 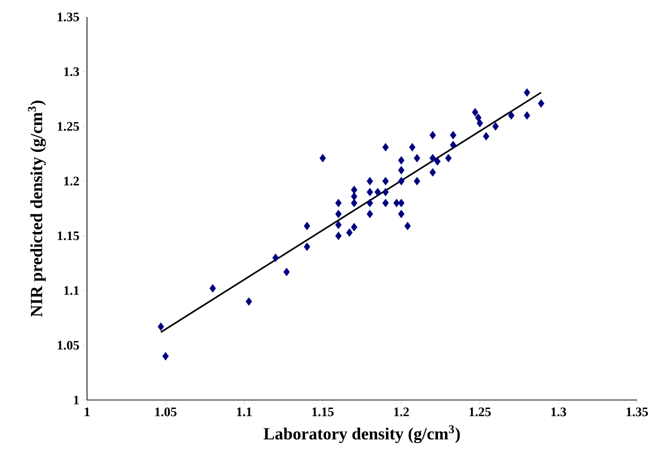 What do you see at coordinates (480, 412) in the screenshot?
I see `x-tick-label: 1.25` at bounding box center [480, 412].